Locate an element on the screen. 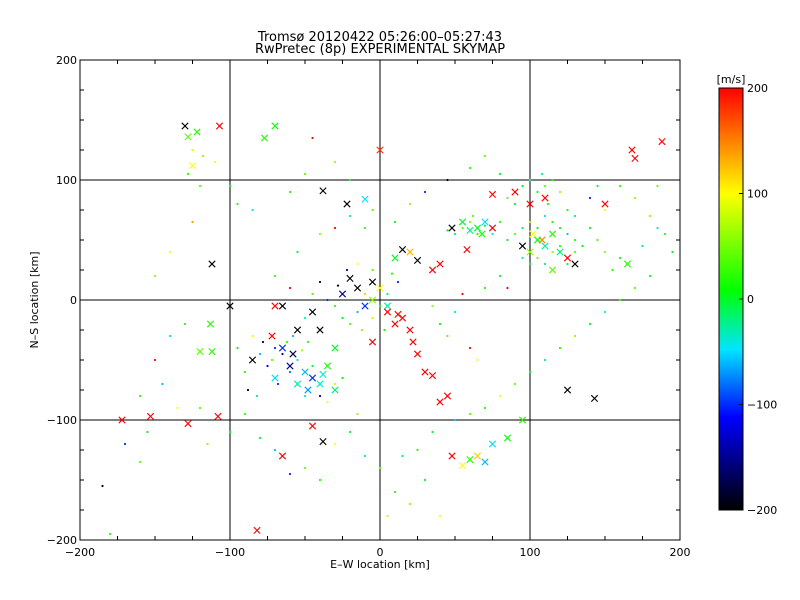  colorbar-tick-label: 0 is located at coordinates (750, 299).